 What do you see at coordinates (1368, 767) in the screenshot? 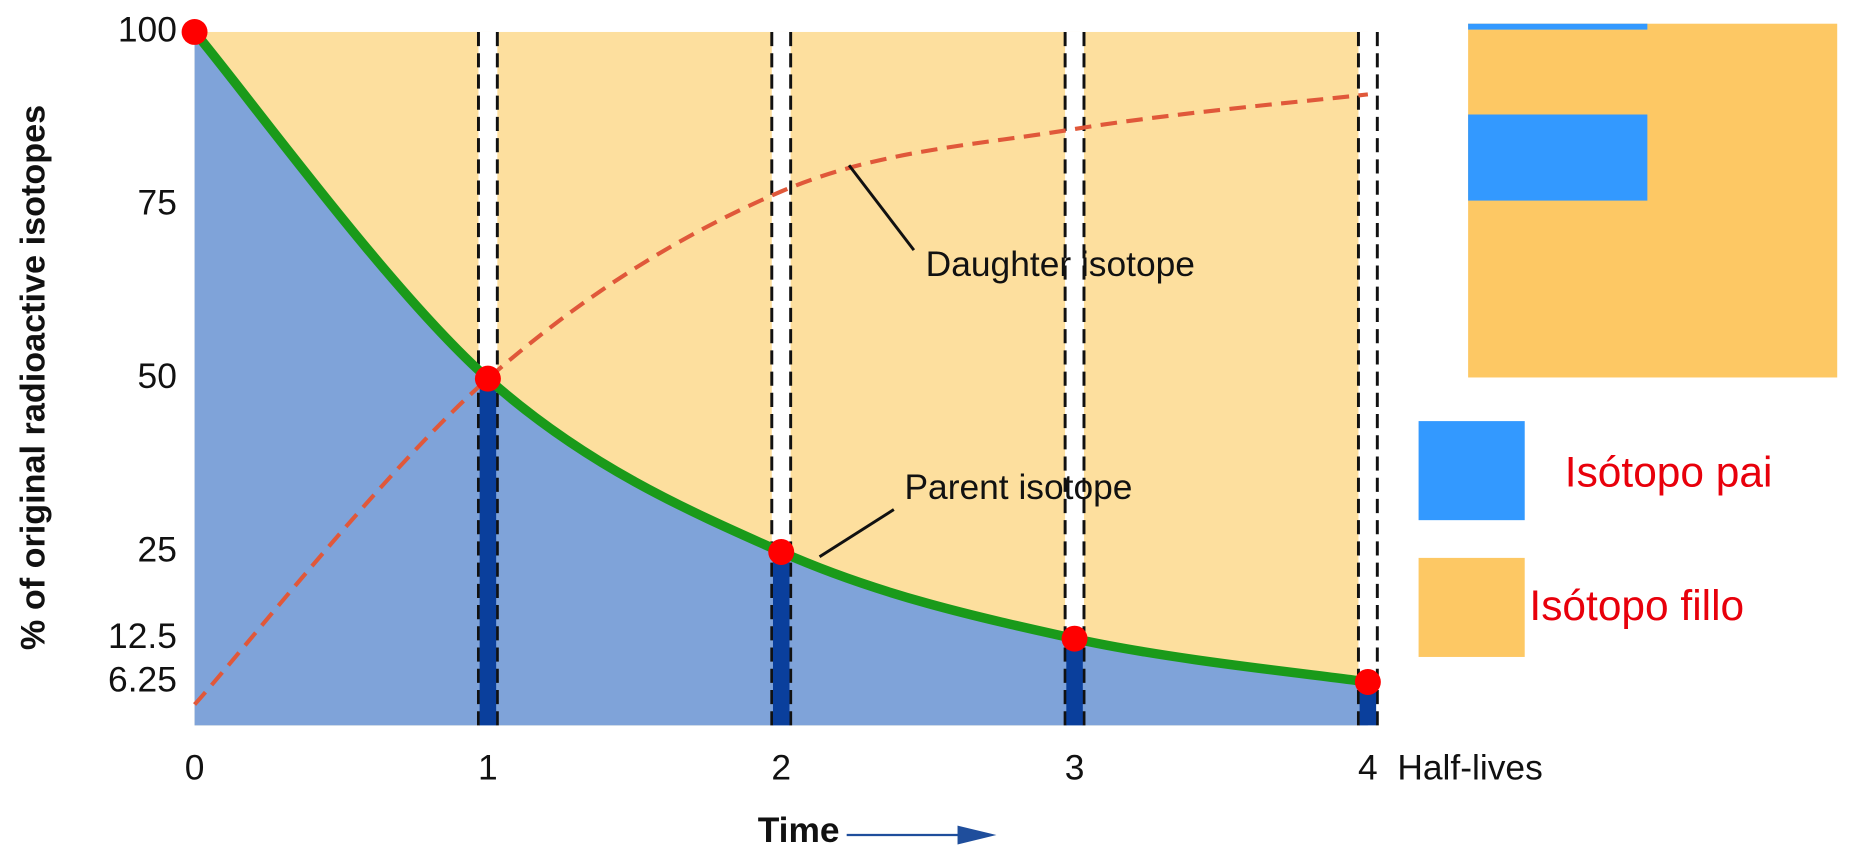
I see `x-tick-label: 4` at bounding box center [1368, 767].